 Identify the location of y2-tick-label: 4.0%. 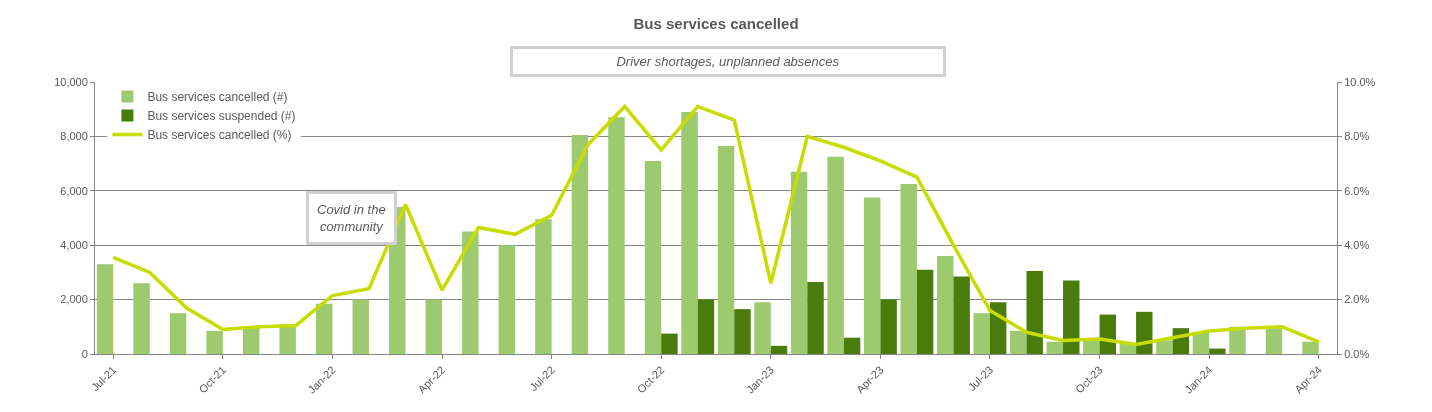
(1357, 245).